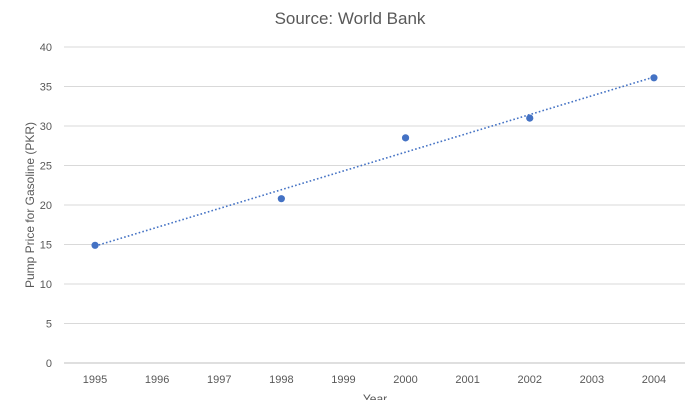 Image resolution: width=700 pixels, height=400 pixels. Describe the element at coordinates (46, 88) in the screenshot. I see `y-tick-label: 35` at that location.